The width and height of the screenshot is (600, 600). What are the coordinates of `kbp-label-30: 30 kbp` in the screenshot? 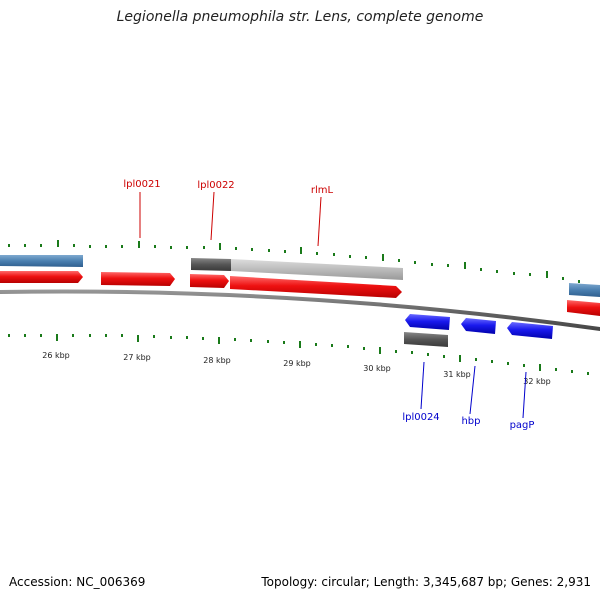 It's located at (377, 368).